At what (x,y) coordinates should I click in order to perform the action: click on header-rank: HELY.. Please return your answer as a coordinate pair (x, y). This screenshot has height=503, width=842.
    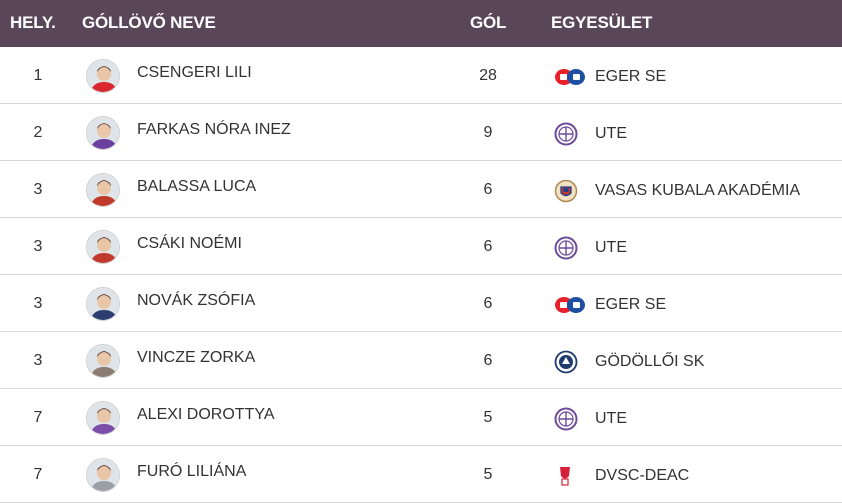
    Looking at the image, I should click on (33, 22).